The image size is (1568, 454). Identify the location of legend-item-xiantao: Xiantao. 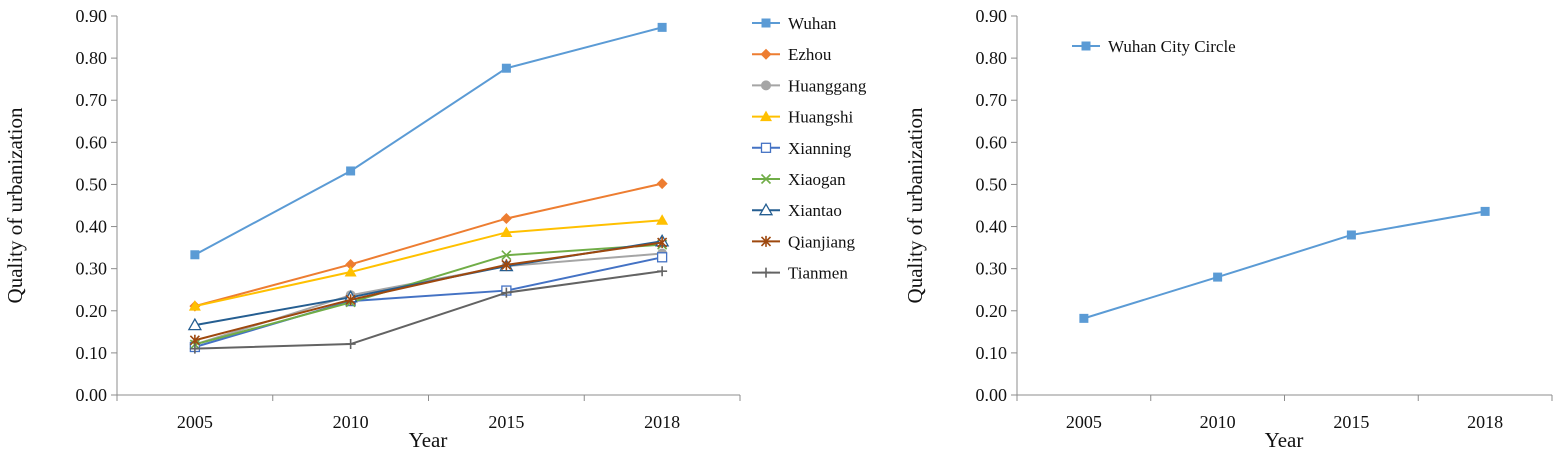
(797, 210).